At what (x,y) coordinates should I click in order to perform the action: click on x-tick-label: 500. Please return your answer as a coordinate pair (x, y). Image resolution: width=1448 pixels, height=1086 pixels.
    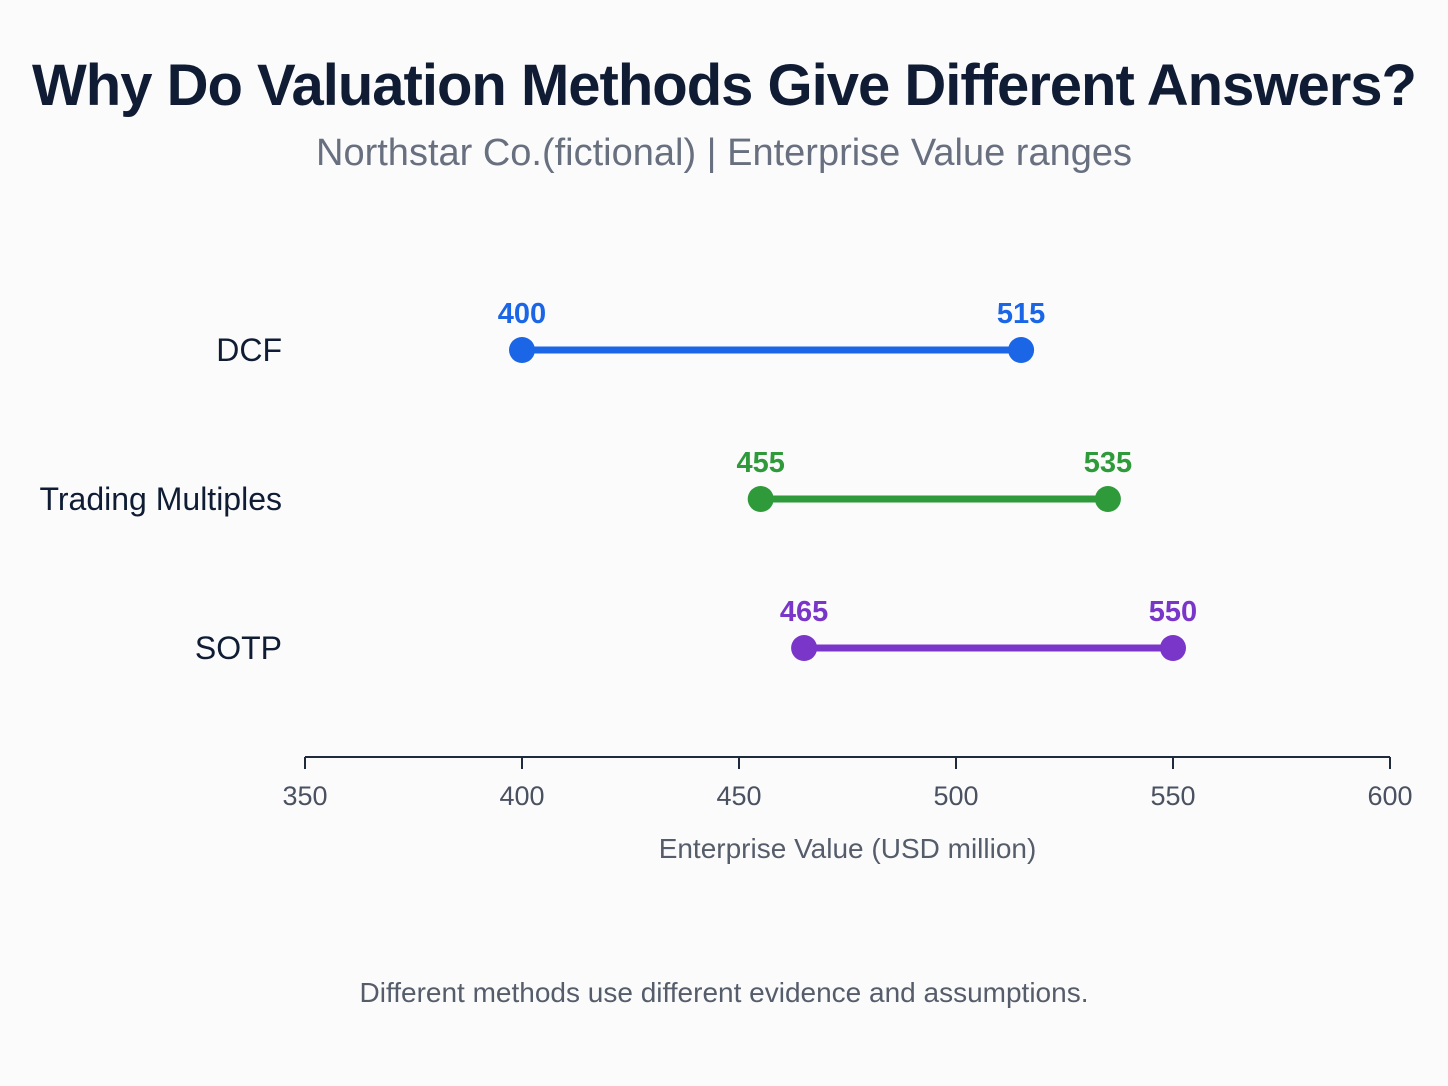
    Looking at the image, I should click on (955, 796).